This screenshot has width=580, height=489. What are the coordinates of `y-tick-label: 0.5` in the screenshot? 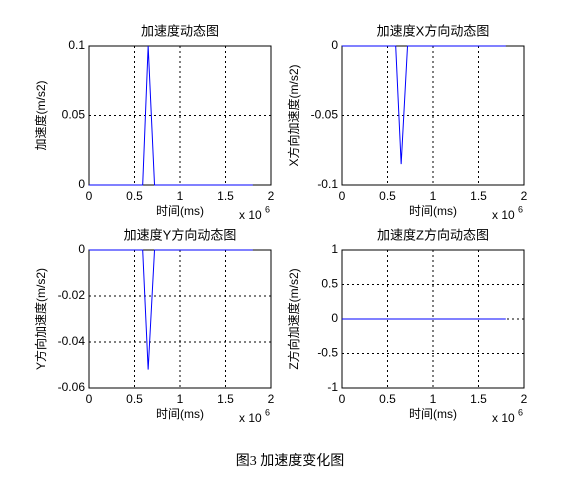 It's located at (329, 284).